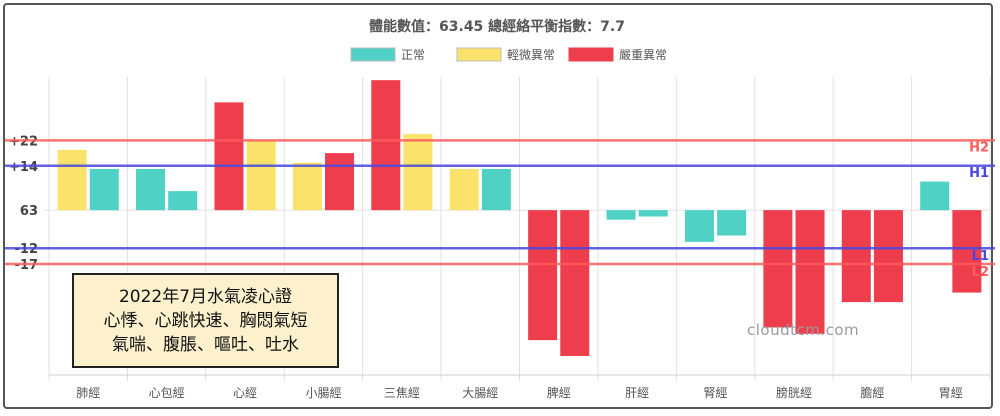 Image resolution: width=1000 pixels, height=416 pixels. Describe the element at coordinates (621, 215) in the screenshot. I see `bar-肝經-1` at that location.